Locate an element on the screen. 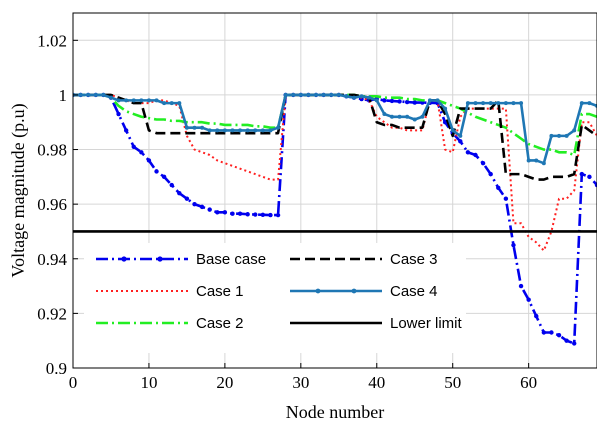 The width and height of the screenshot is (597, 423). y-tick-label: 0.92 is located at coordinates (52, 313).